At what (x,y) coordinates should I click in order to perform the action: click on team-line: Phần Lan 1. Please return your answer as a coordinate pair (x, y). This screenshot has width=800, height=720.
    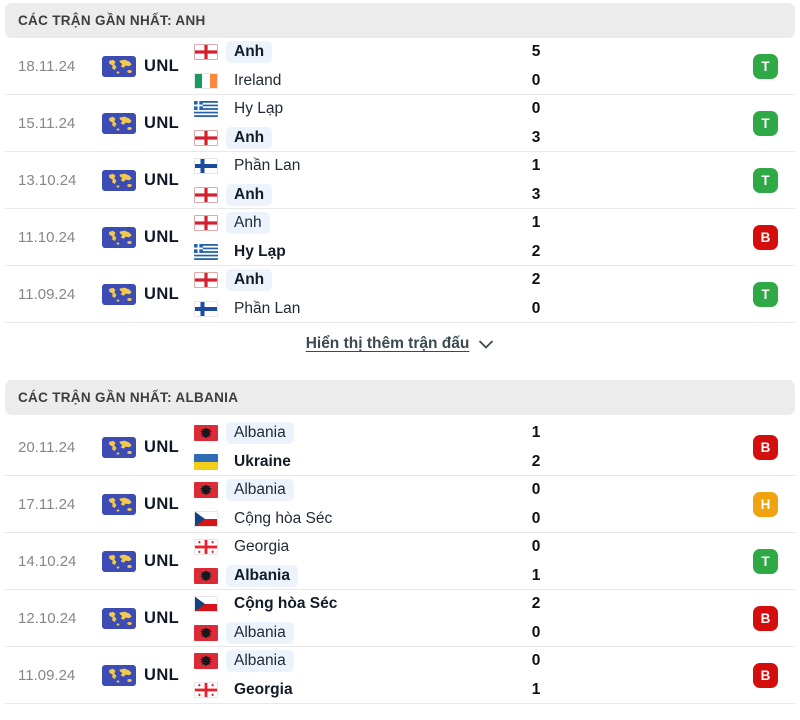
    Looking at the image, I should click on (370, 166).